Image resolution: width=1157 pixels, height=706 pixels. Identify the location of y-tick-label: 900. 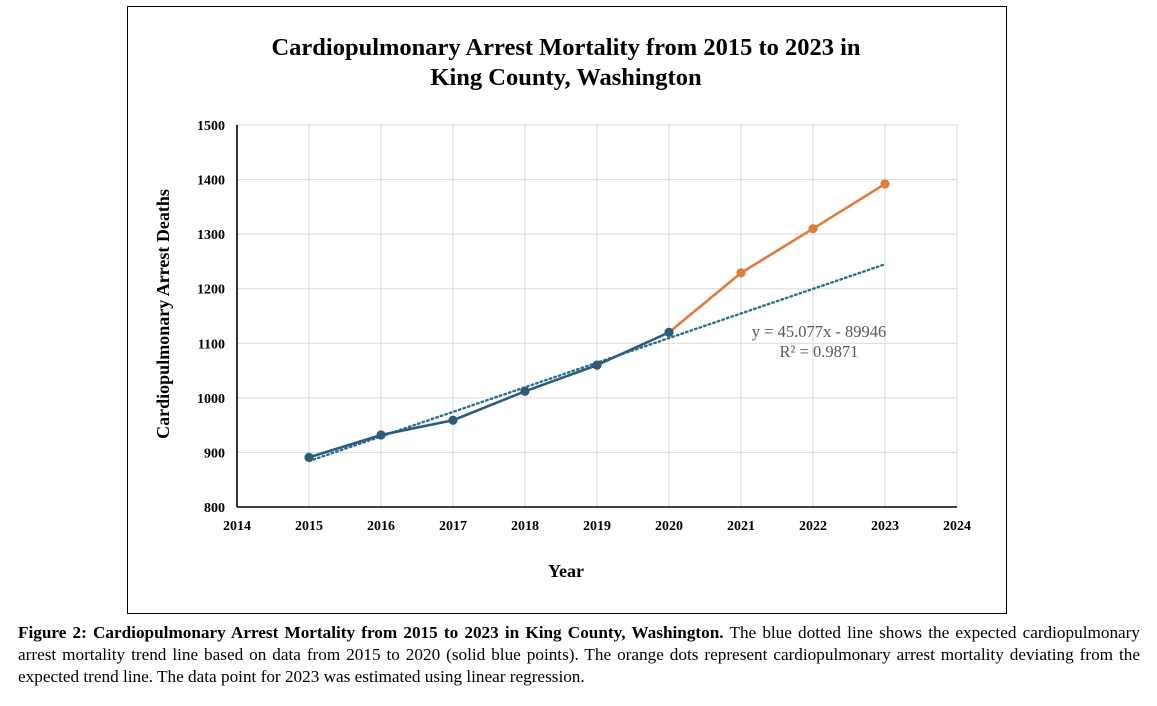
(214, 453).